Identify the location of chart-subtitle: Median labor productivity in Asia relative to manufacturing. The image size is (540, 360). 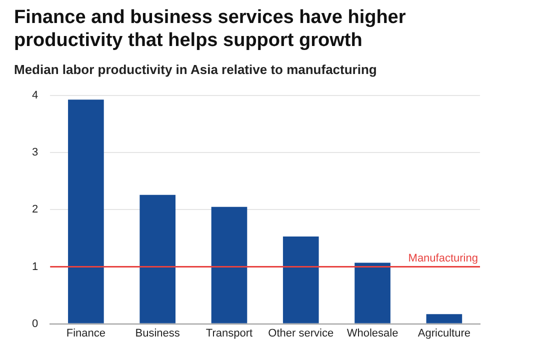
(196, 69).